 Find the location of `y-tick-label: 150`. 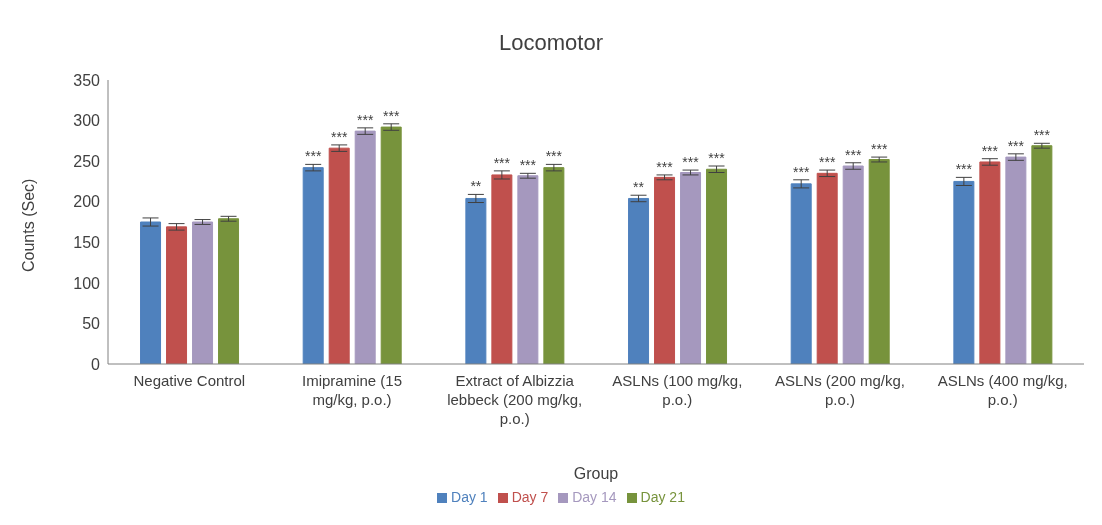

y-tick-label: 150 is located at coordinates (87, 242).